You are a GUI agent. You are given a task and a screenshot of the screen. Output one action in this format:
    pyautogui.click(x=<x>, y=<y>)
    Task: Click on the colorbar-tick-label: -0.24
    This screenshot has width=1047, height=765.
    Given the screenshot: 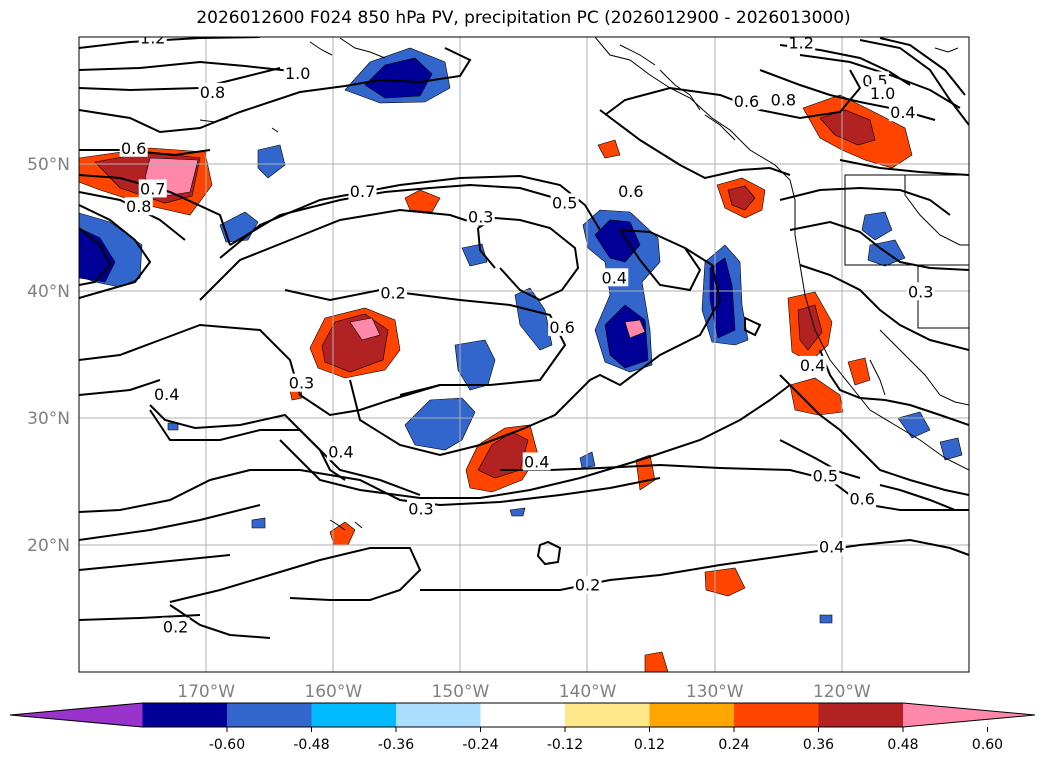 What is the action you would take?
    pyautogui.click(x=480, y=745)
    